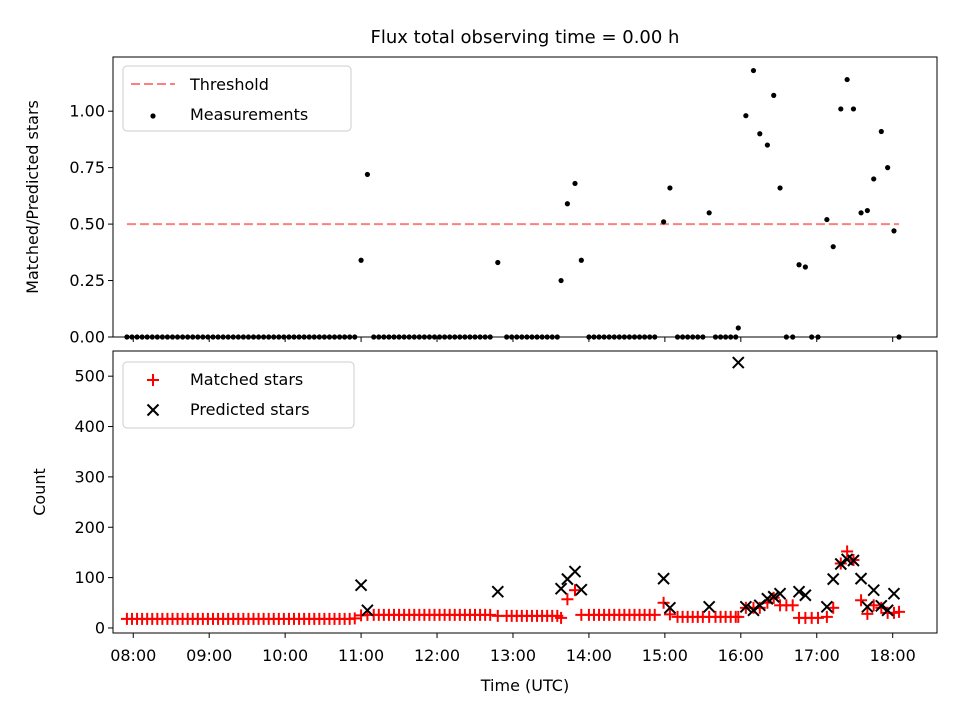  Describe the element at coordinates (87, 167) in the screenshot. I see `top-y-tick-label: 0.75` at that location.